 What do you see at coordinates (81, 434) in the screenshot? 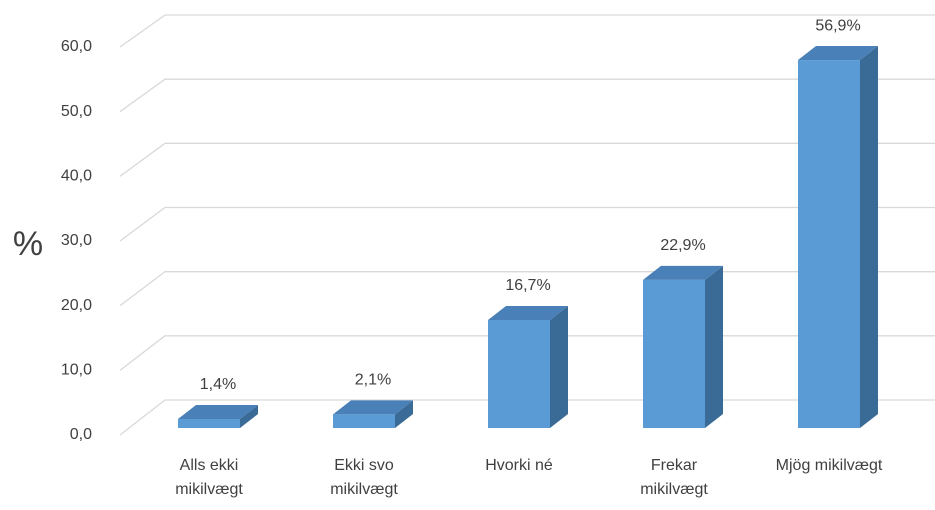
I see `y-tick-label: 0,0` at bounding box center [81, 434].